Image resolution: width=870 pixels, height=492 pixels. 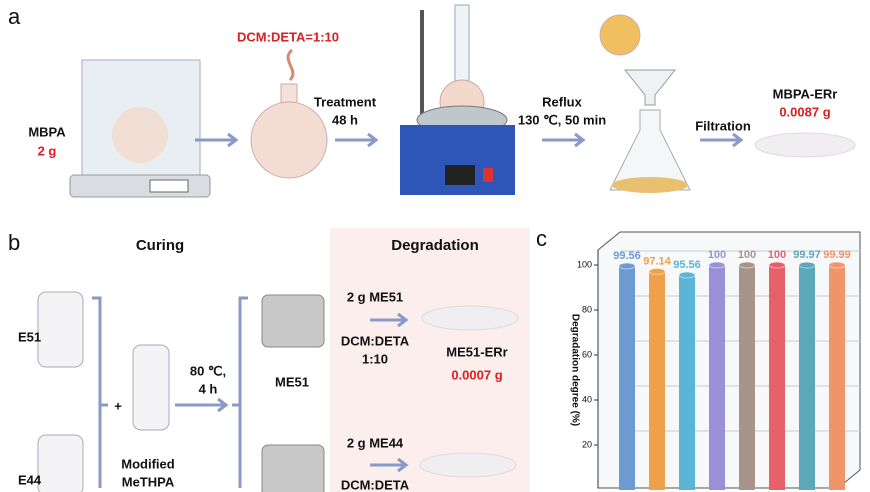 What do you see at coordinates (160, 245) in the screenshot?
I see `heading: Curing` at bounding box center [160, 245].